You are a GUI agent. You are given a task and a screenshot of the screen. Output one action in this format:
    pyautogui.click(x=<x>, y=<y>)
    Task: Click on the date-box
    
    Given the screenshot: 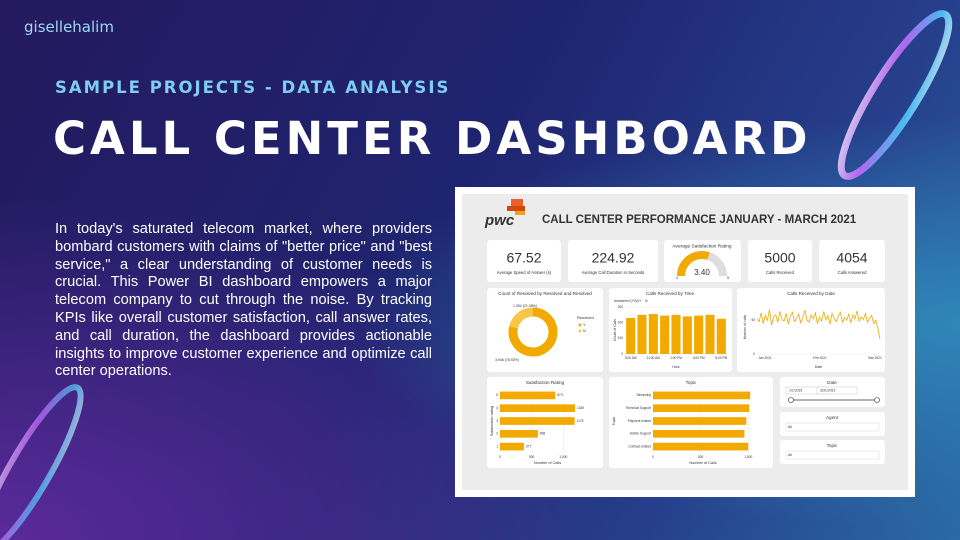 What is the action you would take?
    pyautogui.click(x=837, y=390)
    